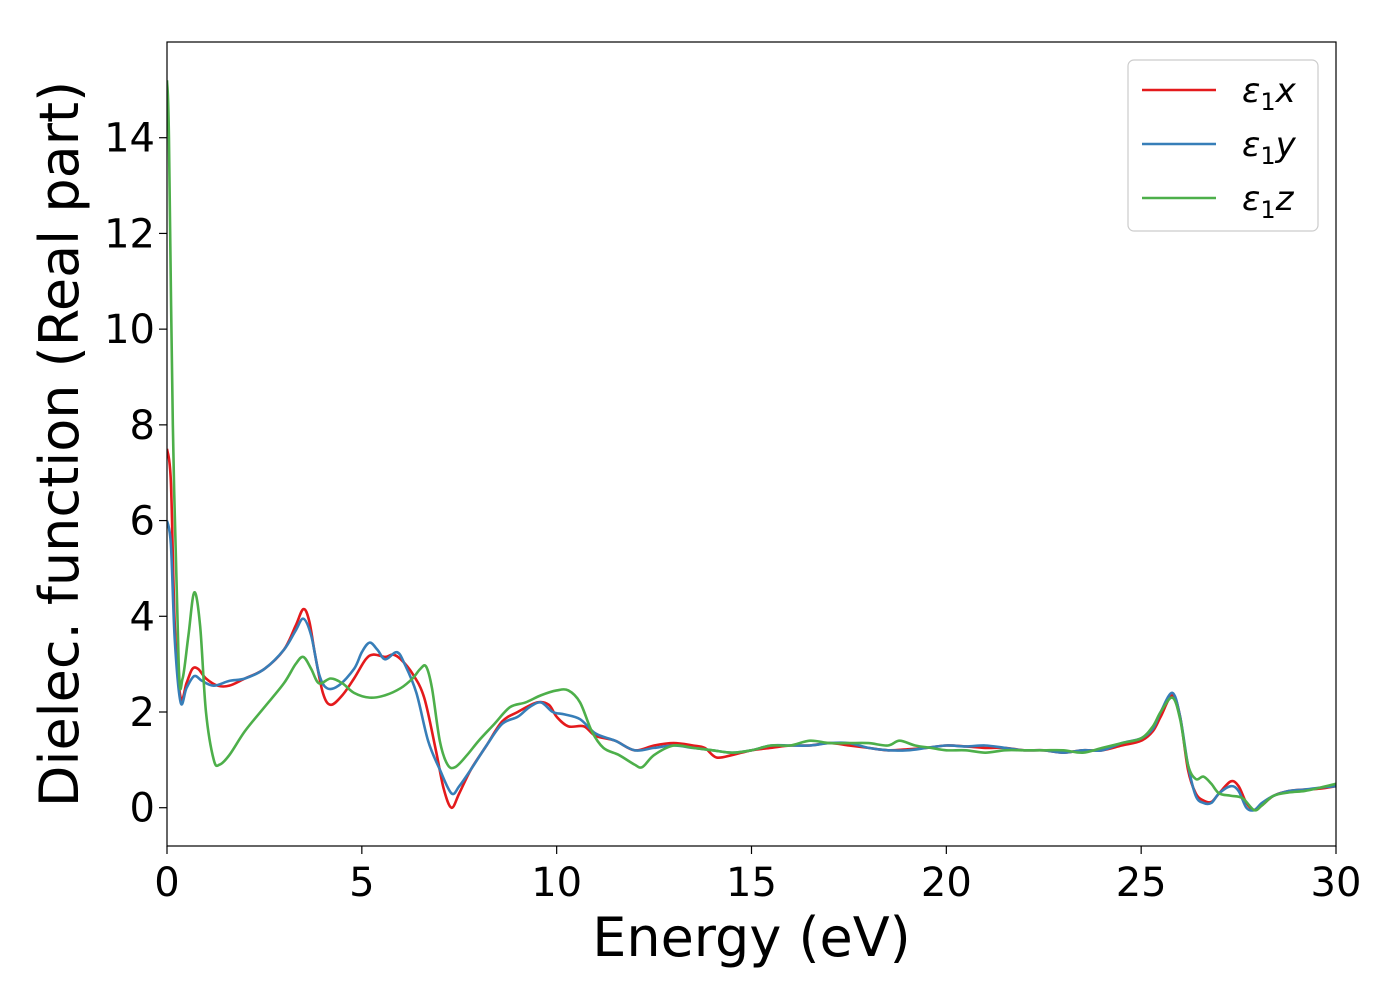 The width and height of the screenshot is (1400, 1000). What do you see at coordinates (129, 139) in the screenshot?
I see `y-tick-label: 14` at bounding box center [129, 139].